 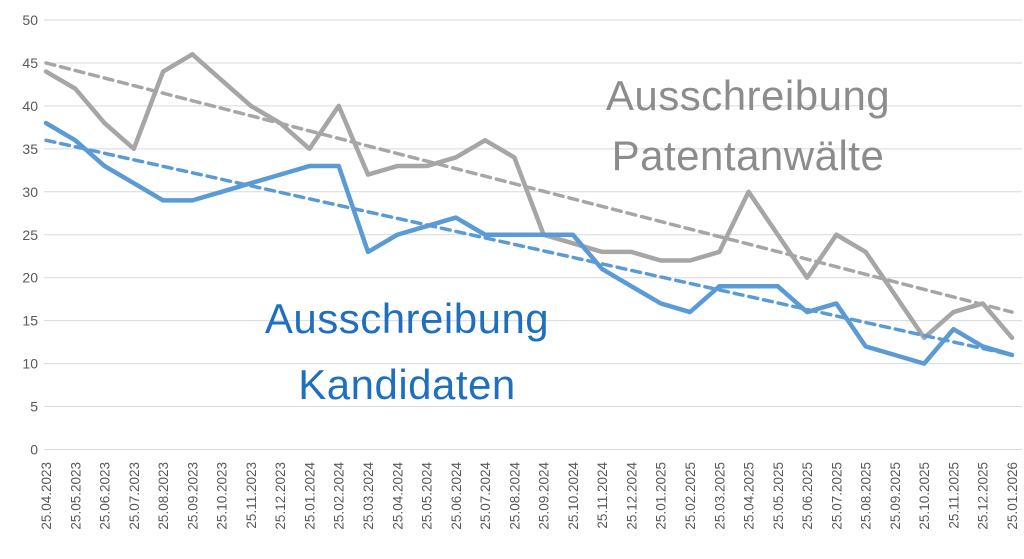 I want to click on x-tick-label-23: 25.03.2025, so click(x=719, y=496).